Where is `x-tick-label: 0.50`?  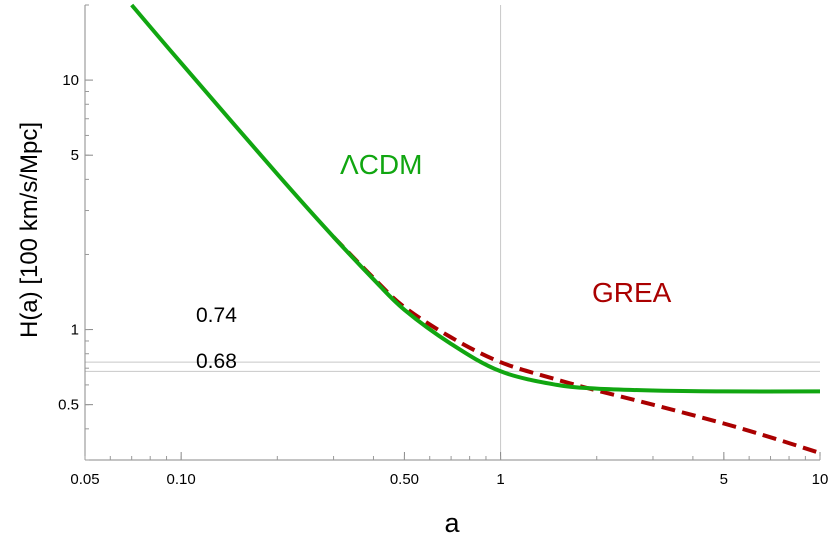 x-tick-label: 0.50 is located at coordinates (404, 479).